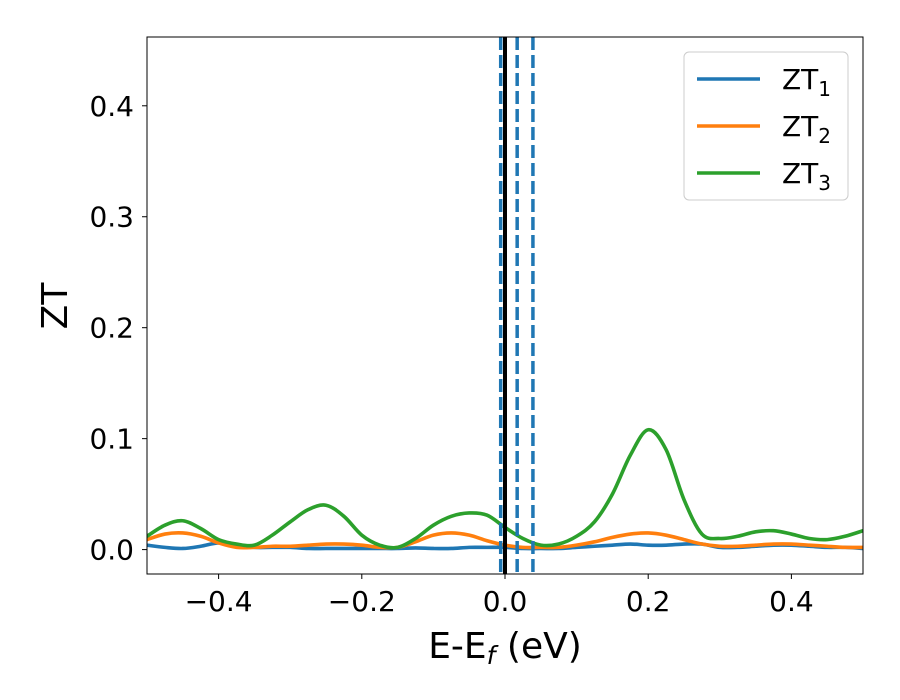 The width and height of the screenshot is (900, 700). What do you see at coordinates (111, 328) in the screenshot?
I see `y-tick-label: 0.2` at bounding box center [111, 328].